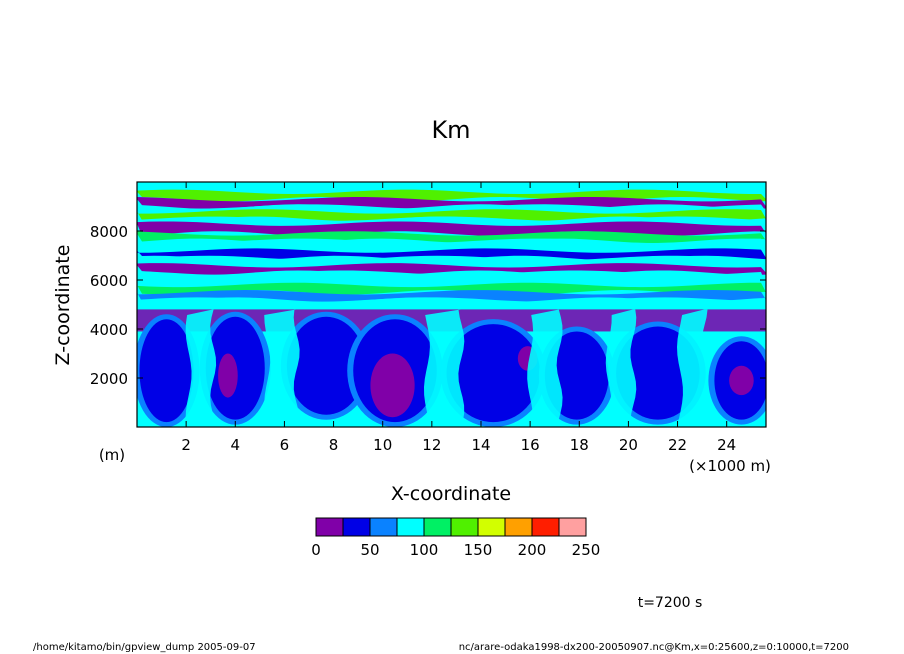 The width and height of the screenshot is (904, 654). Describe the element at coordinates (586, 550) in the screenshot. I see `colorbar-label: 250` at that location.